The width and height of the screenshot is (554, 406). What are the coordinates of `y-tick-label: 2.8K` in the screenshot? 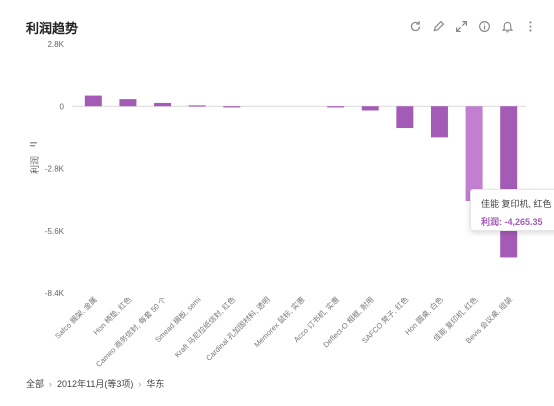 It's located at (56, 44).